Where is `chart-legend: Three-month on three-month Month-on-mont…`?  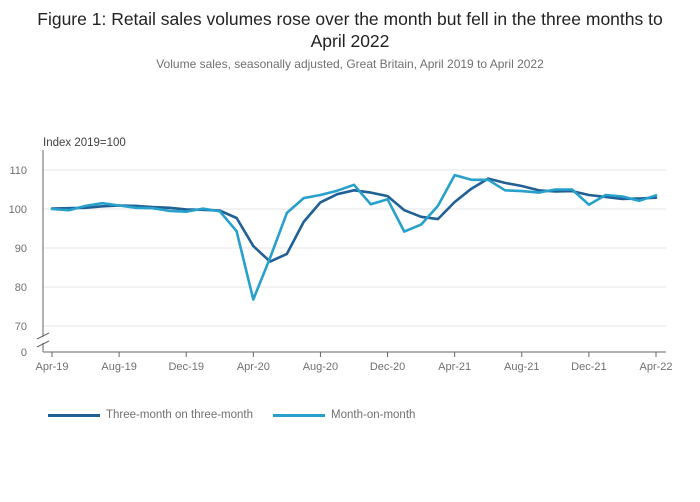
chart-legend: Three-month on three-month Month-on-mont… is located at coordinates (241, 415).